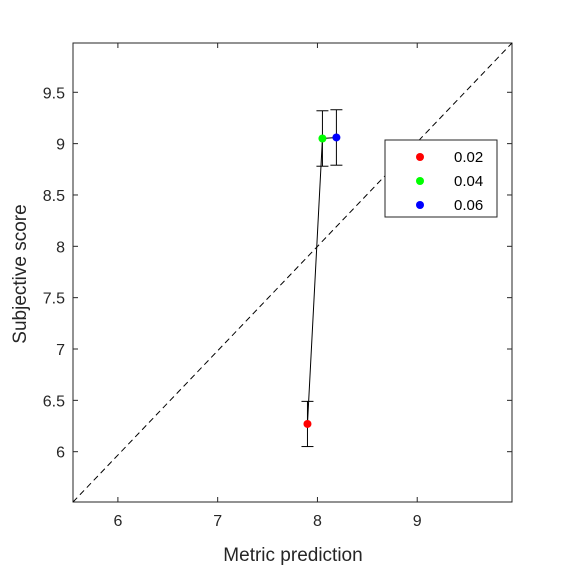  What do you see at coordinates (468, 181) in the screenshot?
I see `legend-label: 0.04` at bounding box center [468, 181].